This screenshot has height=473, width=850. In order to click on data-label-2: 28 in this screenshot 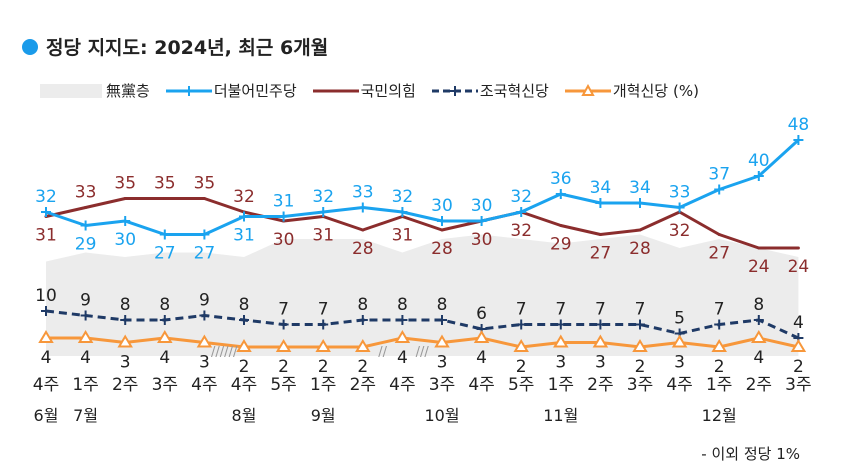, I will do `click(640, 249)`.